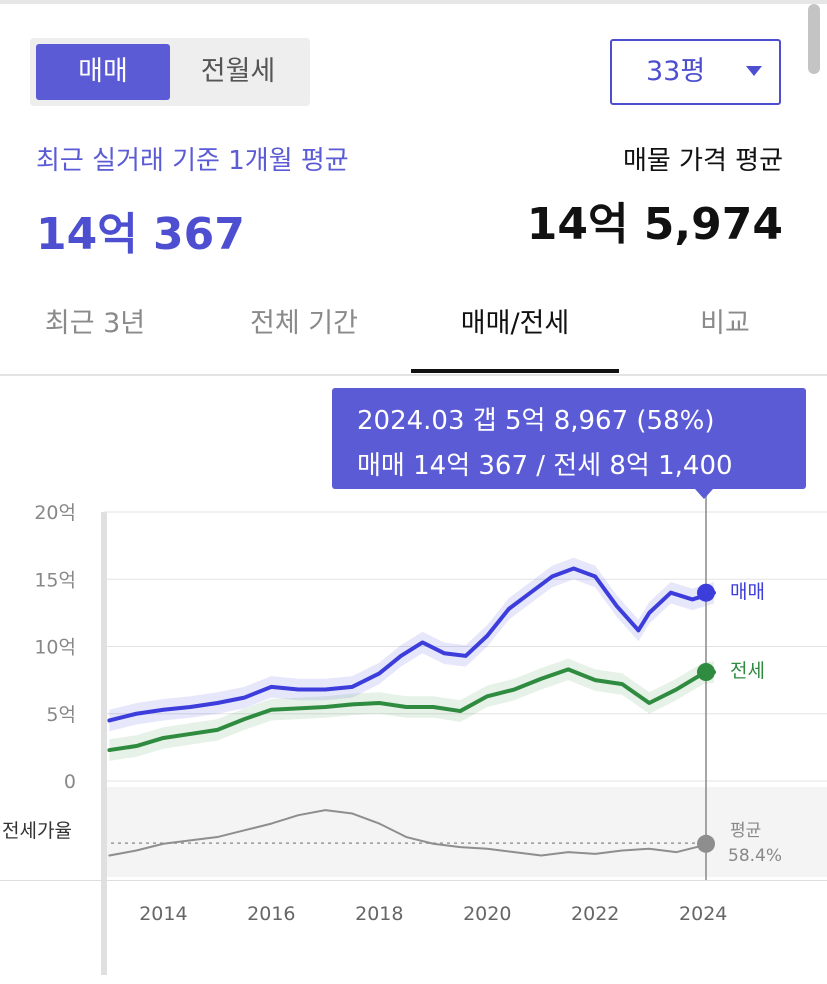  What do you see at coordinates (706, 843) in the screenshot?
I see `ratio-series-hover-point` at bounding box center [706, 843].